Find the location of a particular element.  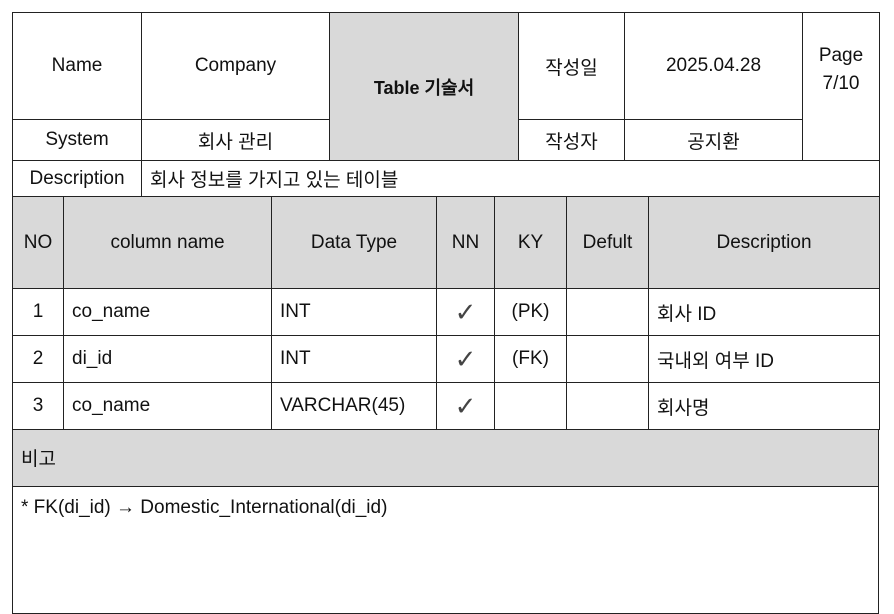

table-row: 1 co_name INT ✓ (PK) 회사 ID is located at coordinates (446, 312).